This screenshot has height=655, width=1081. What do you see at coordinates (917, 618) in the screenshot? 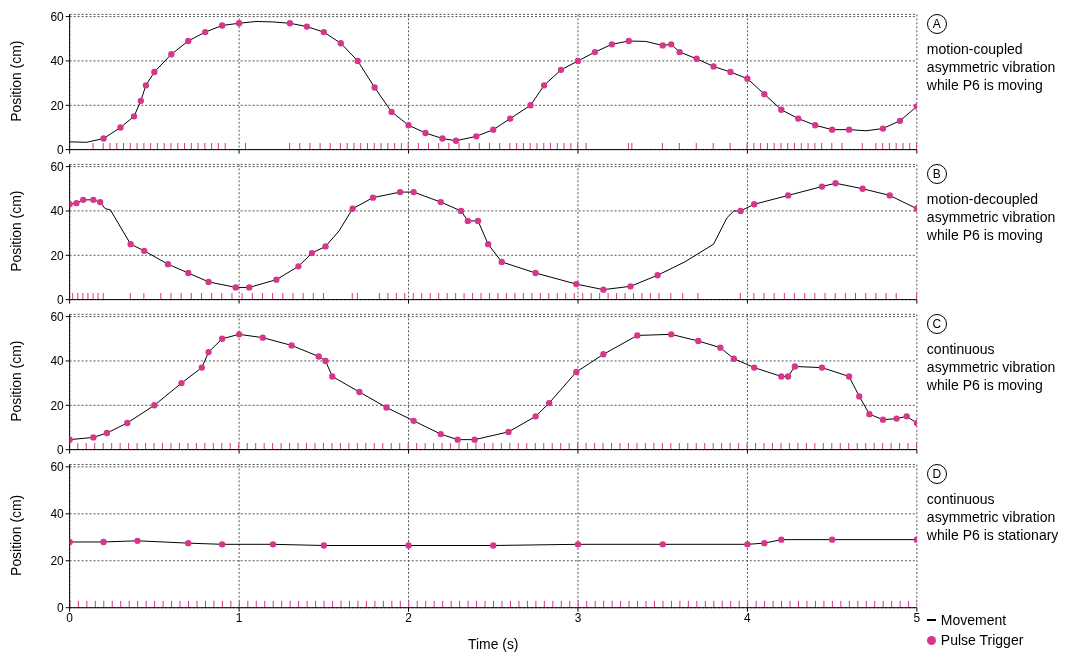
I see `x-tick-label: 5` at bounding box center [917, 618].